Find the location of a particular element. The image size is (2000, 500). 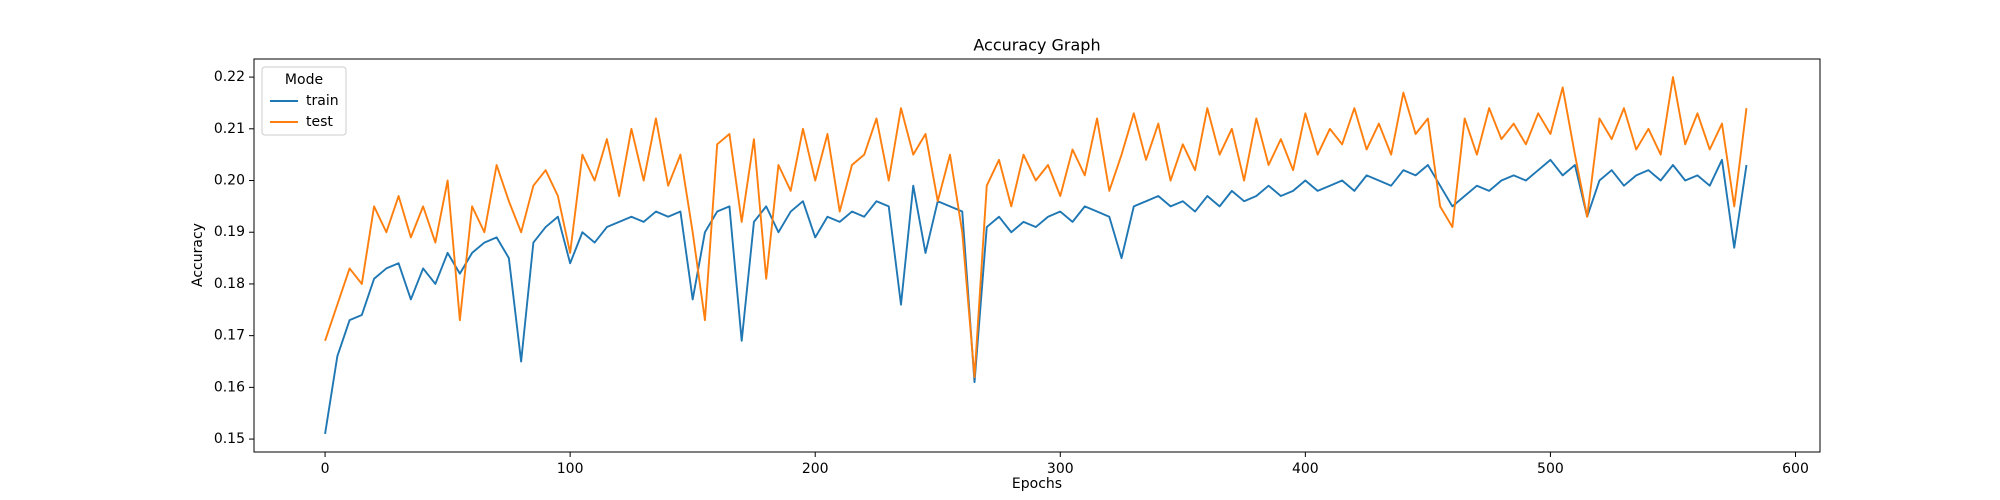

y-tick-label: 0.16 is located at coordinates (229, 387).